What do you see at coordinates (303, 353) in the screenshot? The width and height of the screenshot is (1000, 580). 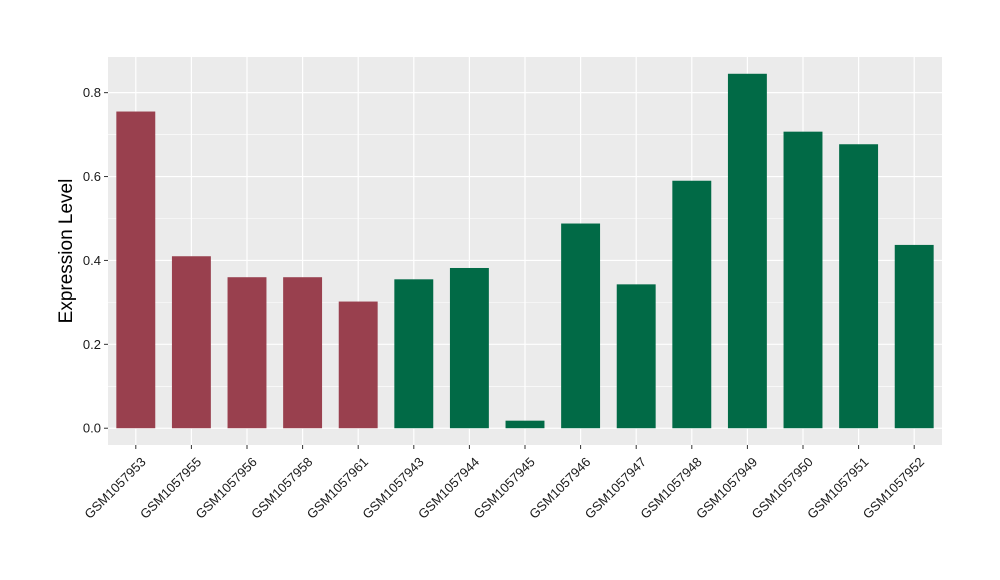 I see `bar-GSM1057958` at bounding box center [303, 353].